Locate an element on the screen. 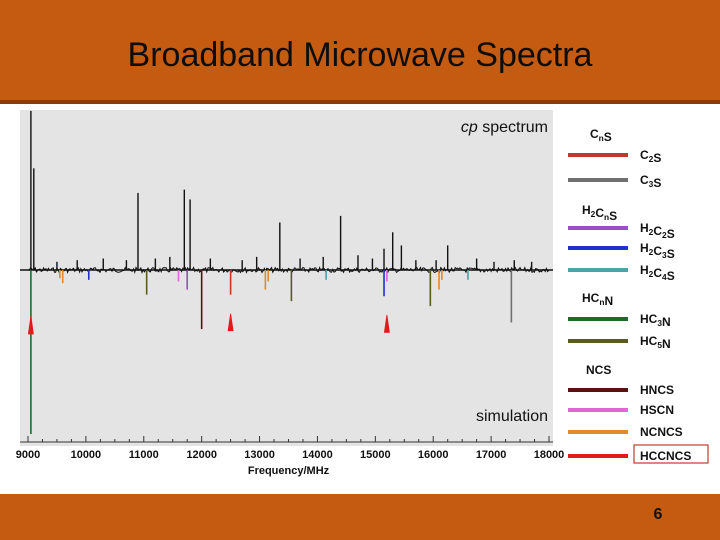 The height and width of the screenshot is (540, 720). legend-item-C3S: C3S is located at coordinates (650, 181).